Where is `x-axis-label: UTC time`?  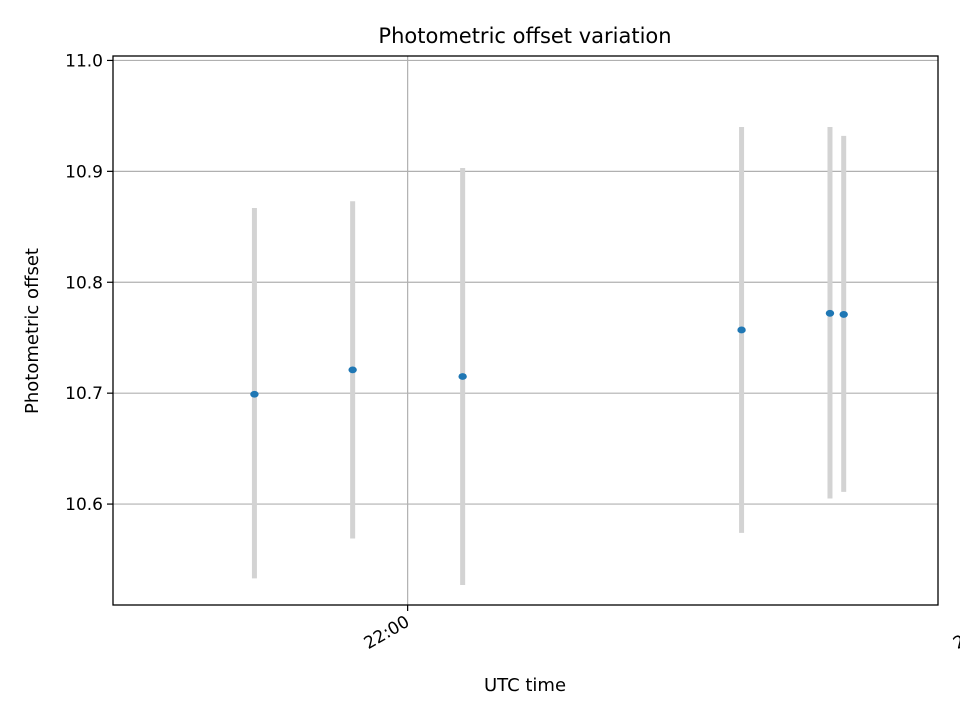
x-axis-label: UTC time is located at coordinates (525, 685).